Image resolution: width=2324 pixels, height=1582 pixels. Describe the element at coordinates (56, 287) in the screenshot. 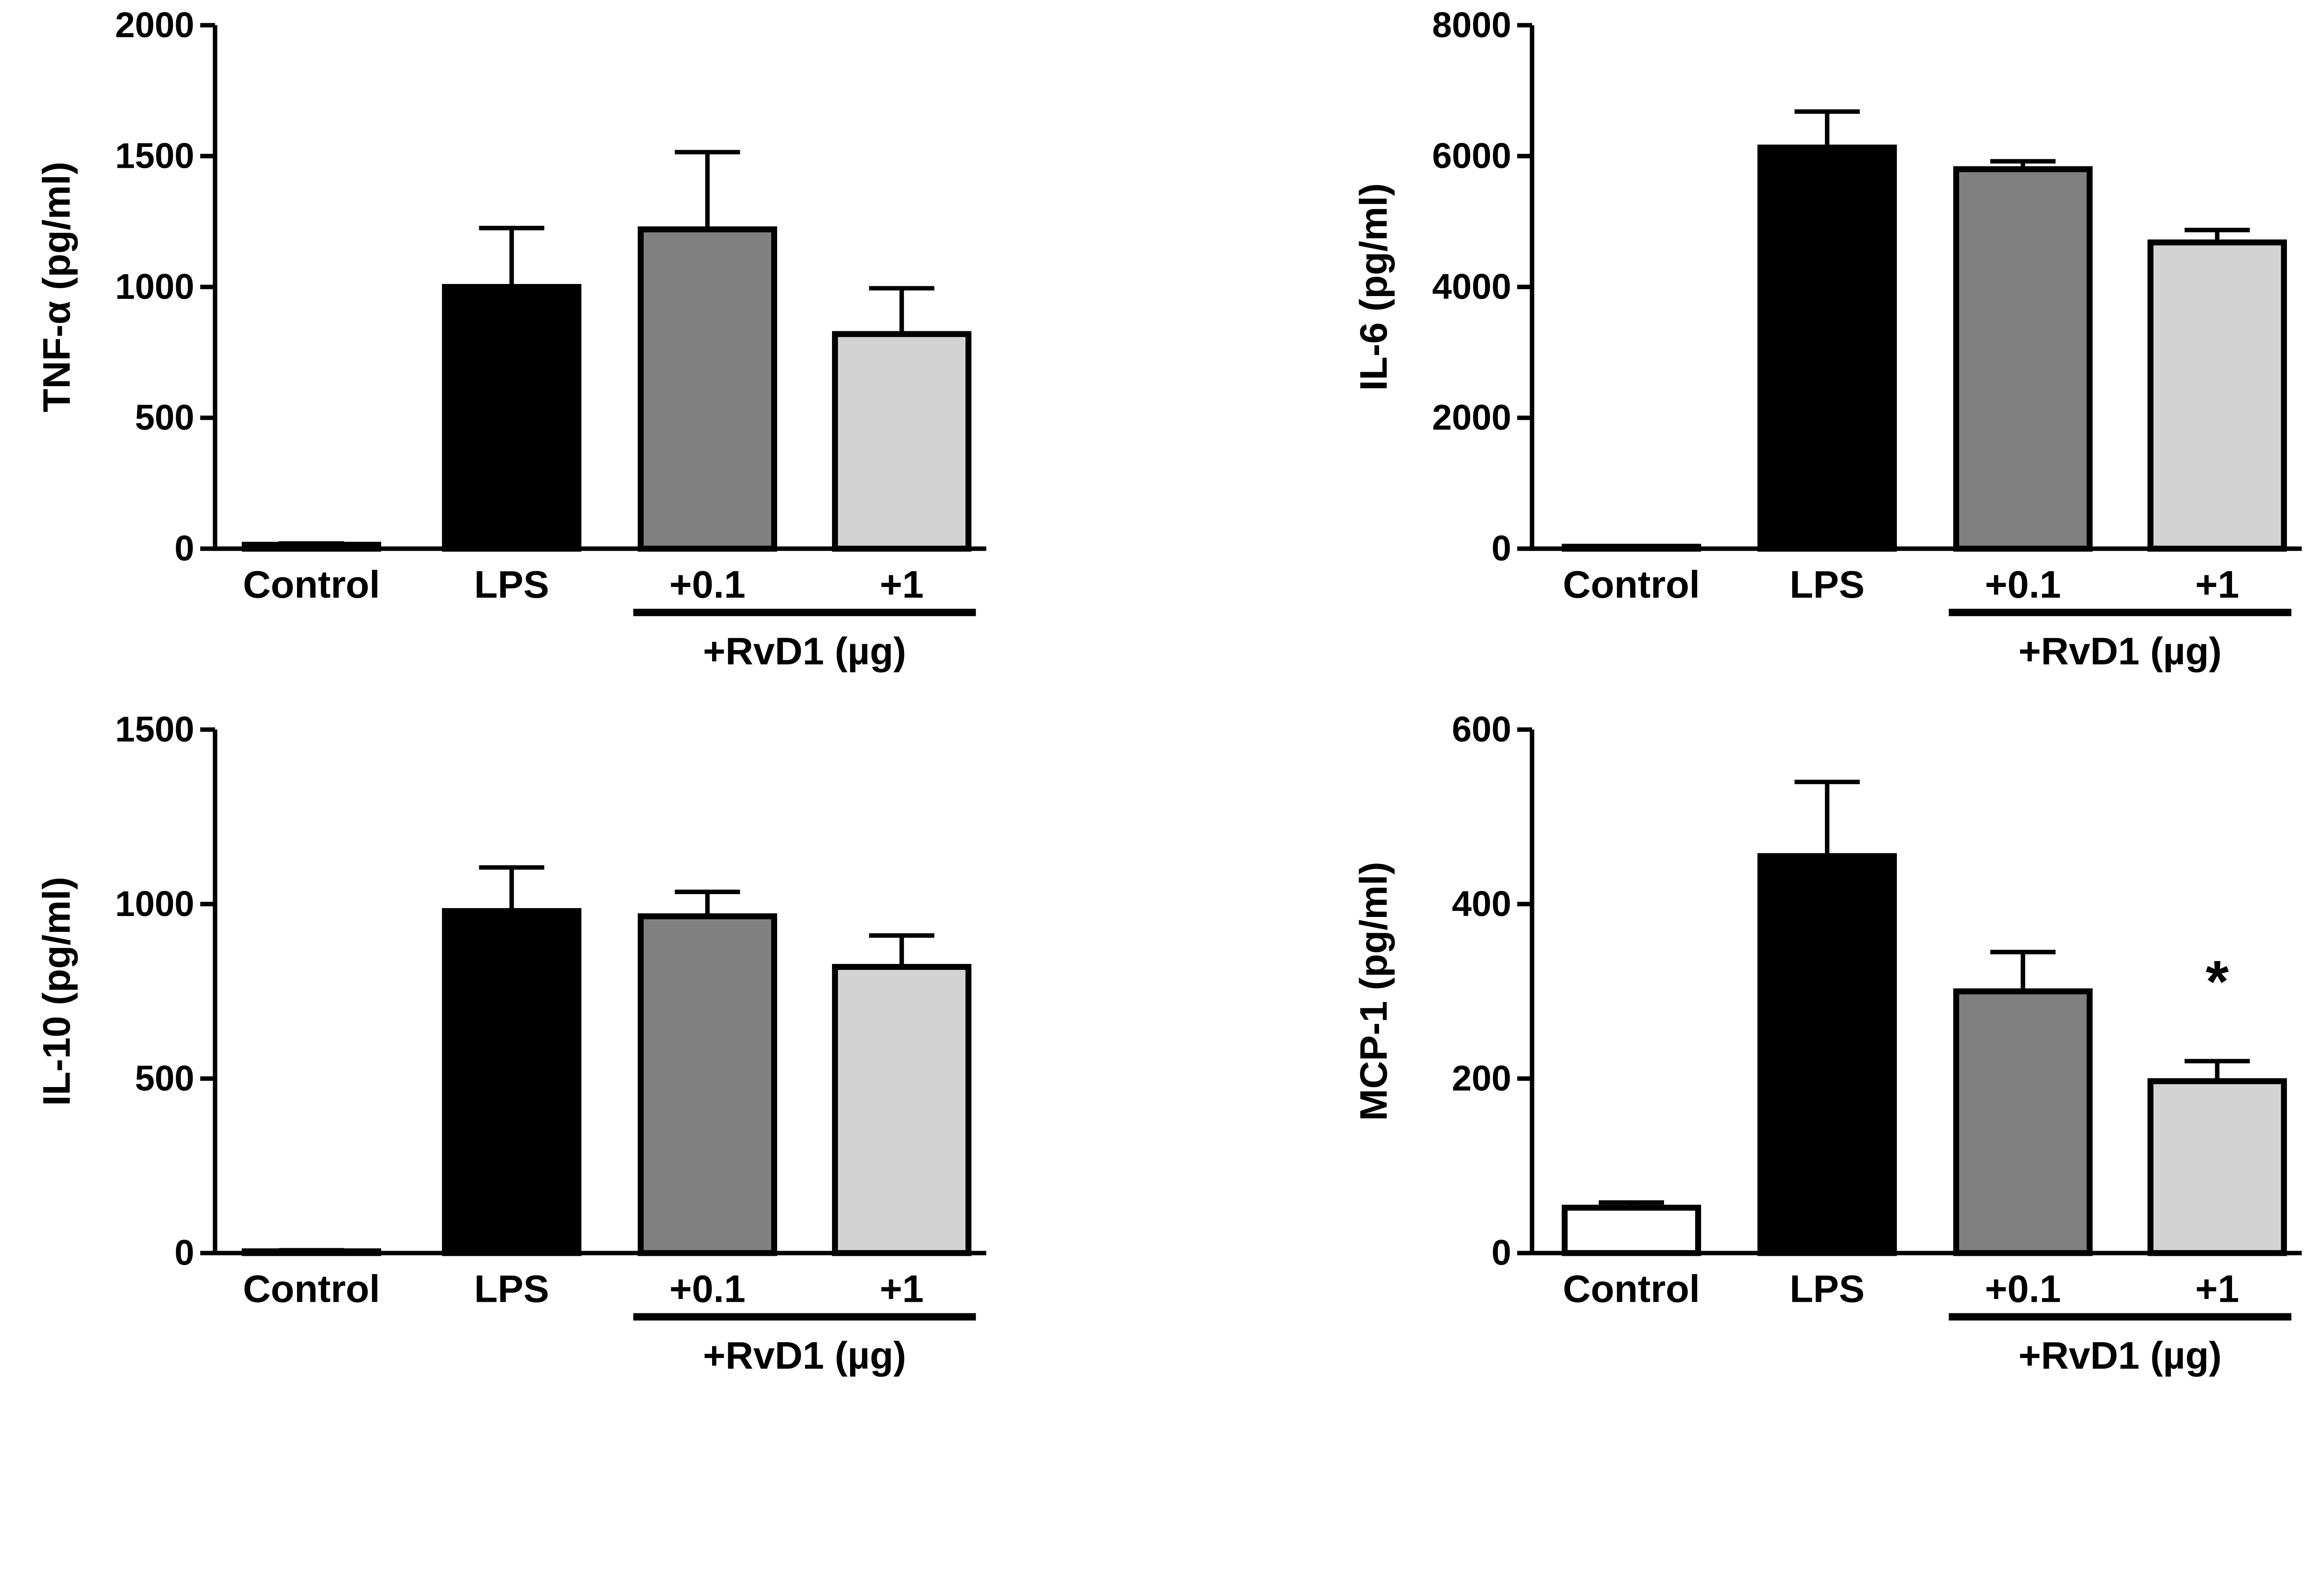

I see `y-axis-label: TNF-α (pg/ml)` at that location.